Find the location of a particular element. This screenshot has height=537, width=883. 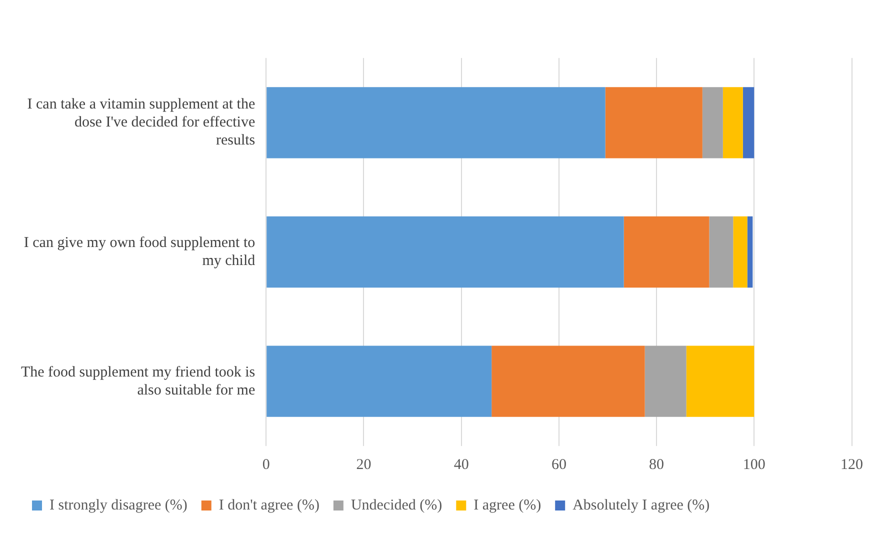

legend-label: I agree (%) is located at coordinates (508, 505).